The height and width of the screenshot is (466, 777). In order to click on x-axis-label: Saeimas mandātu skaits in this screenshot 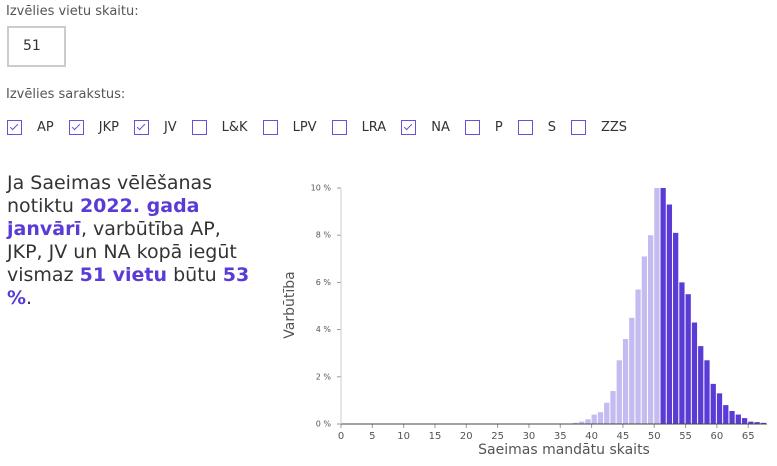, I will do `click(564, 450)`.